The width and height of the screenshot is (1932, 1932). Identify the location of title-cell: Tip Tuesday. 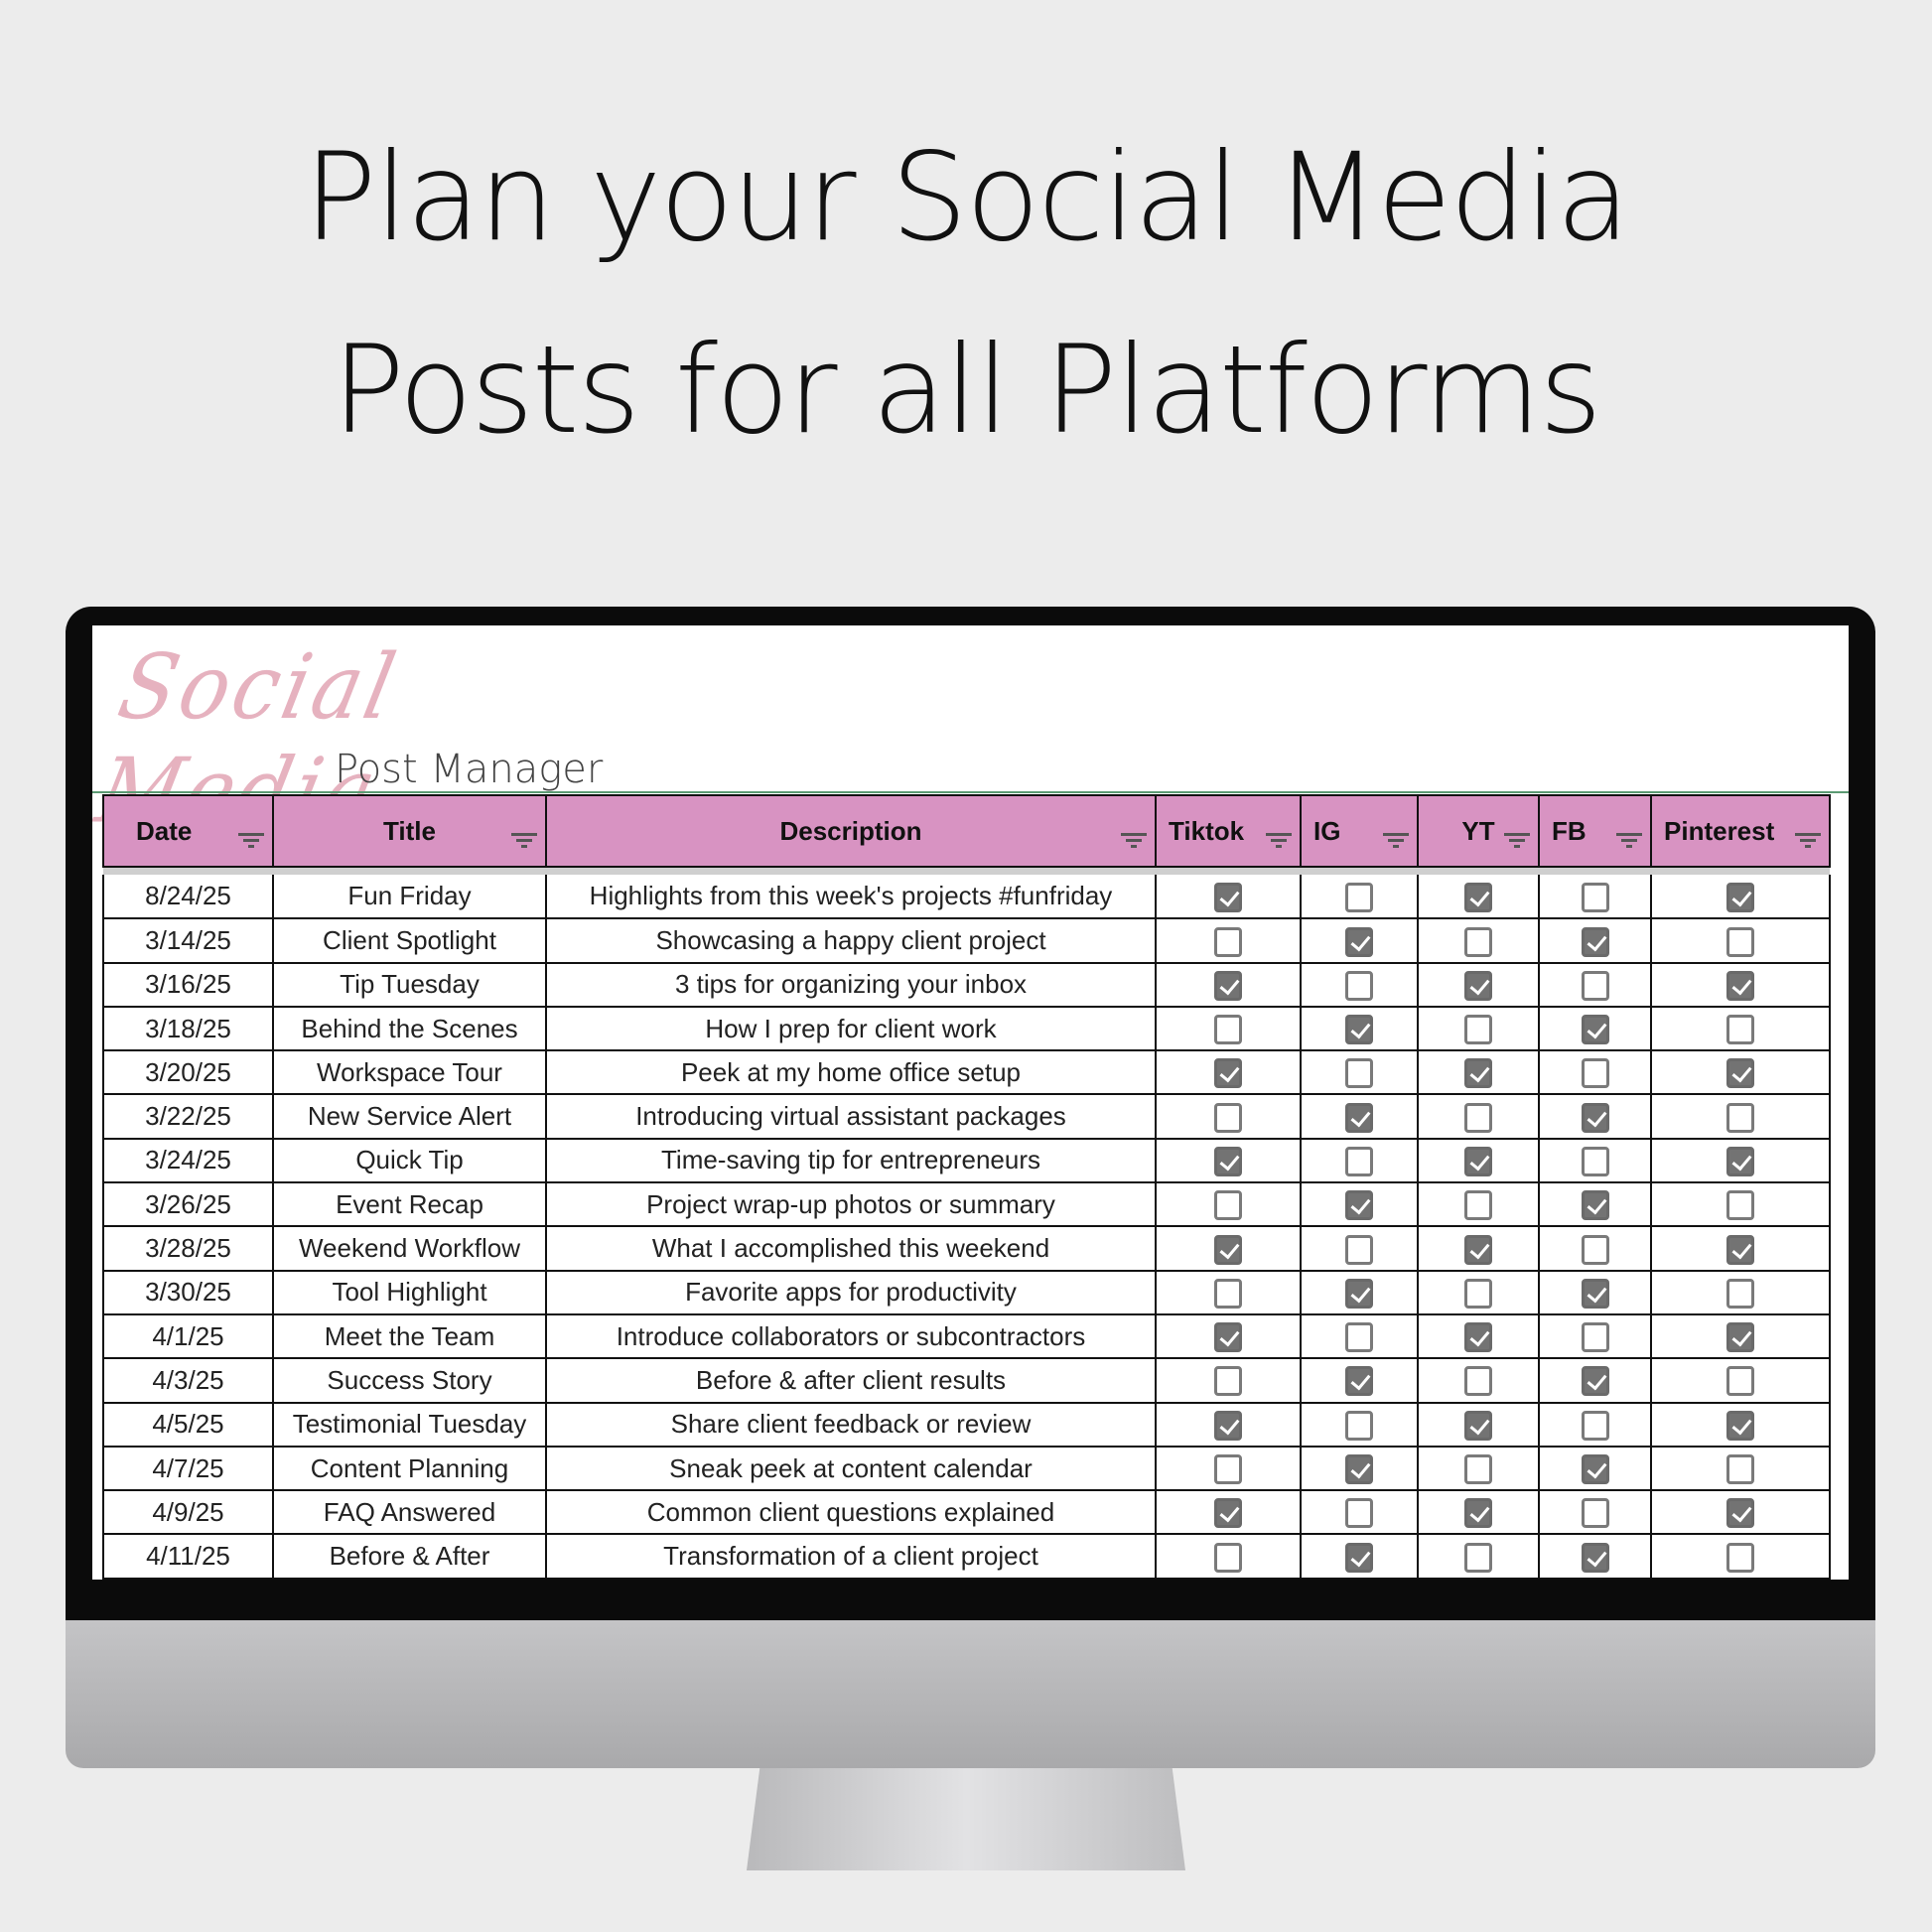
(409, 985).